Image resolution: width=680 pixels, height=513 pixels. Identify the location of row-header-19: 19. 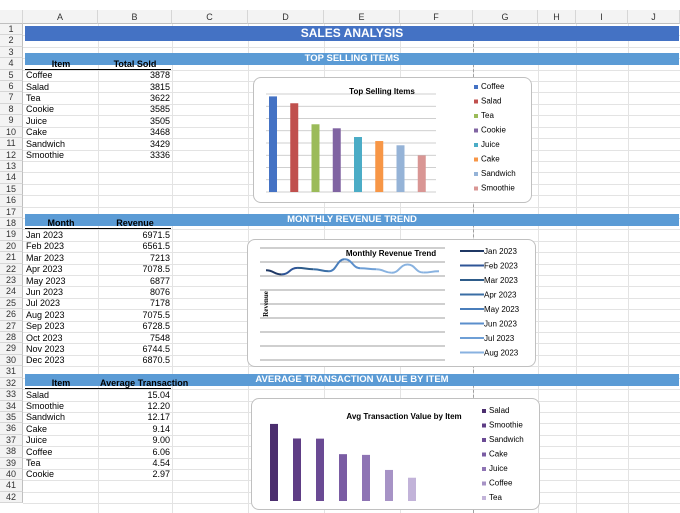
(11, 235).